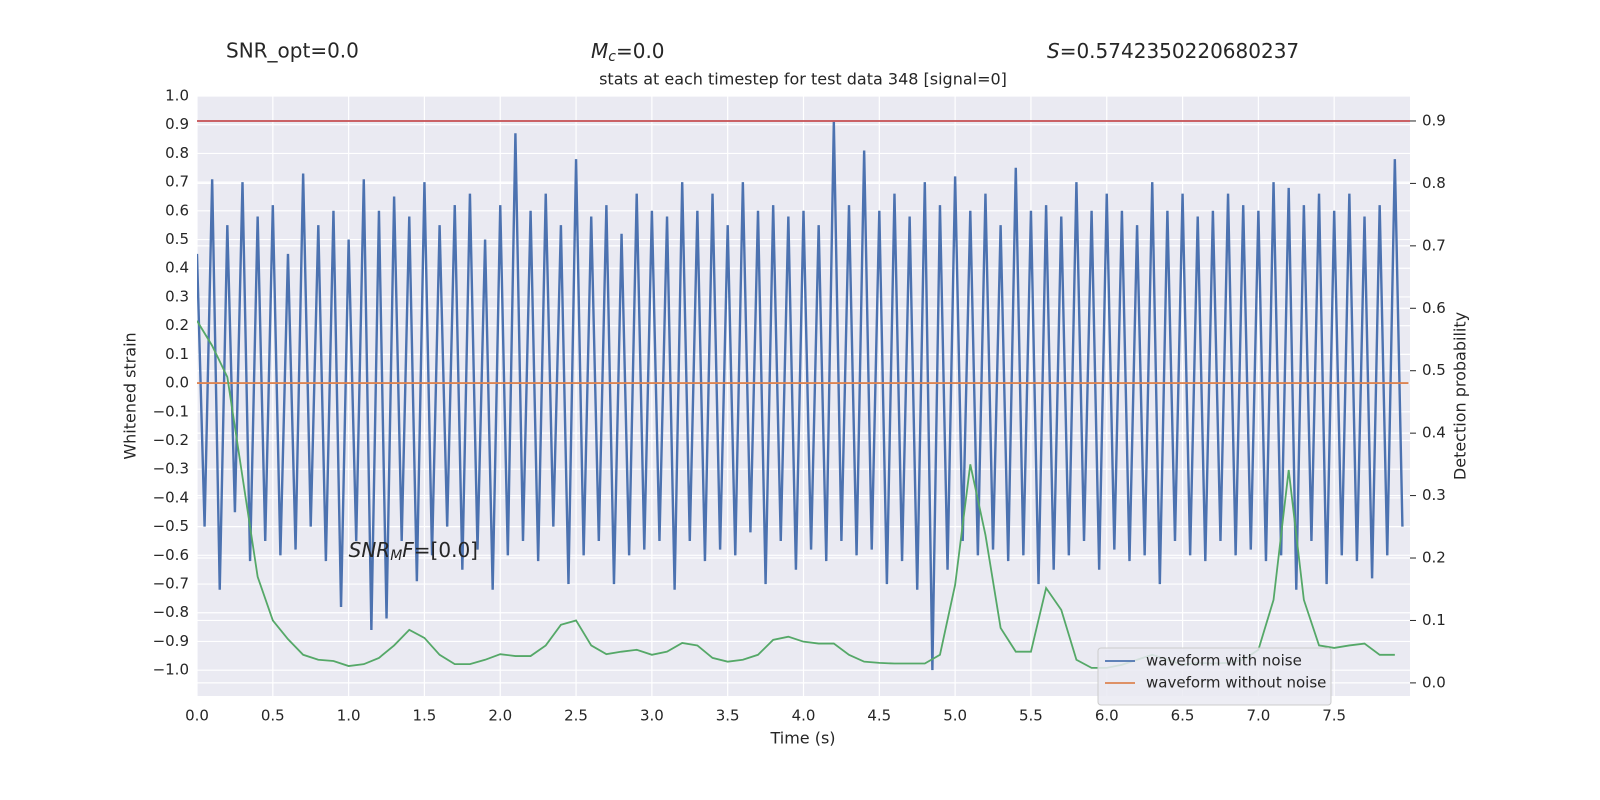  Describe the element at coordinates (177, 325) in the screenshot. I see `y-tick-label: 0.2` at that location.